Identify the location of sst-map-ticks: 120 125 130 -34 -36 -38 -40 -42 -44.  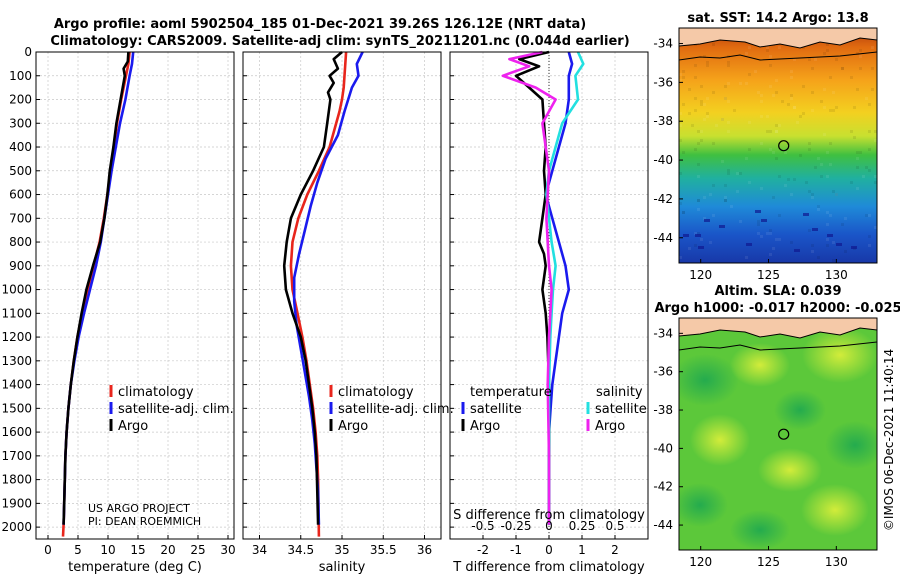
(750, 159).